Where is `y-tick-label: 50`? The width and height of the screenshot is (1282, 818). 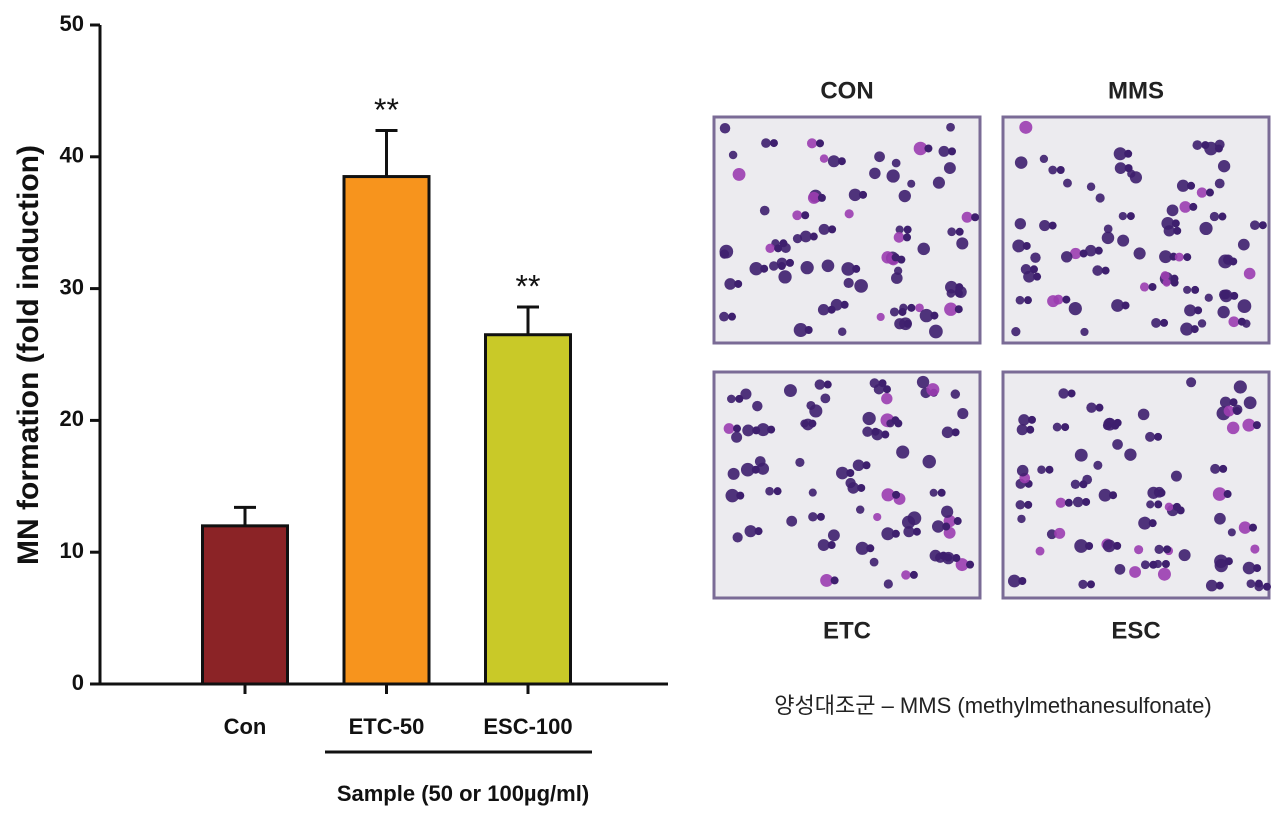
y-tick-label: 50 is located at coordinates (72, 23).